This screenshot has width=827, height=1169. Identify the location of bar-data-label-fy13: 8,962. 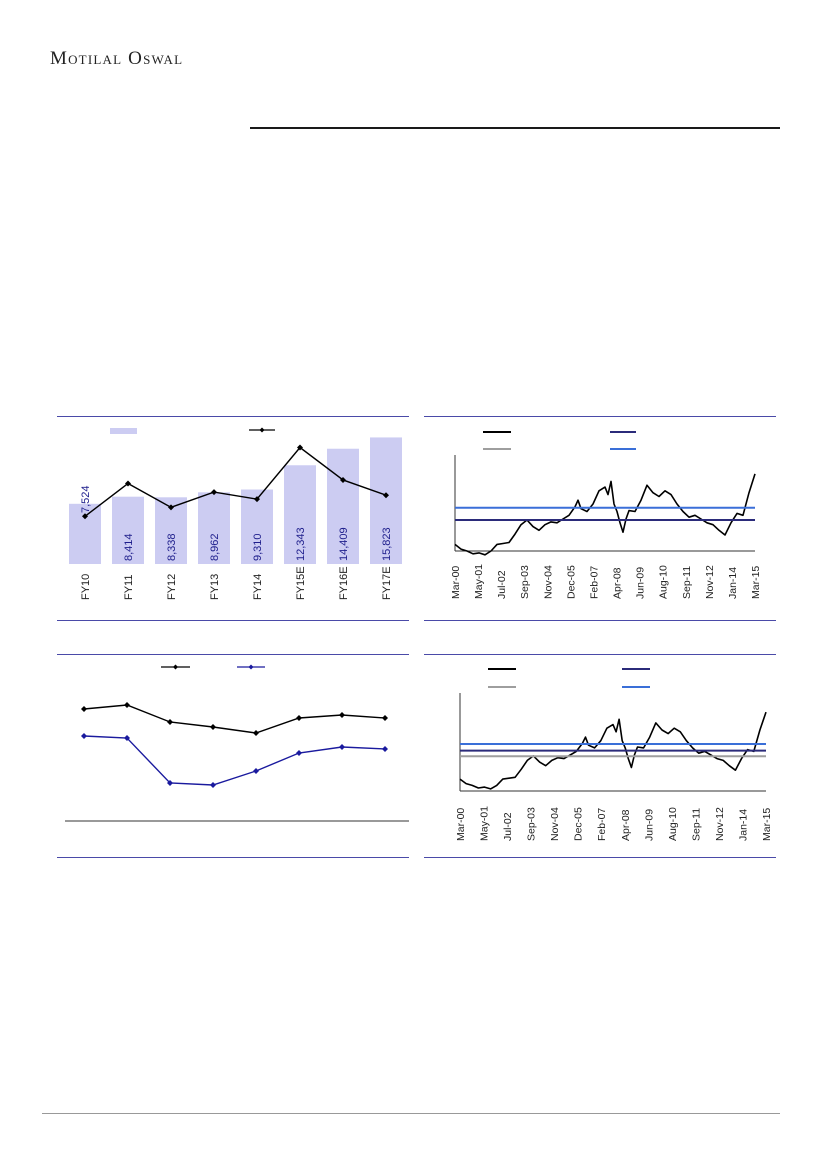
(215, 547).